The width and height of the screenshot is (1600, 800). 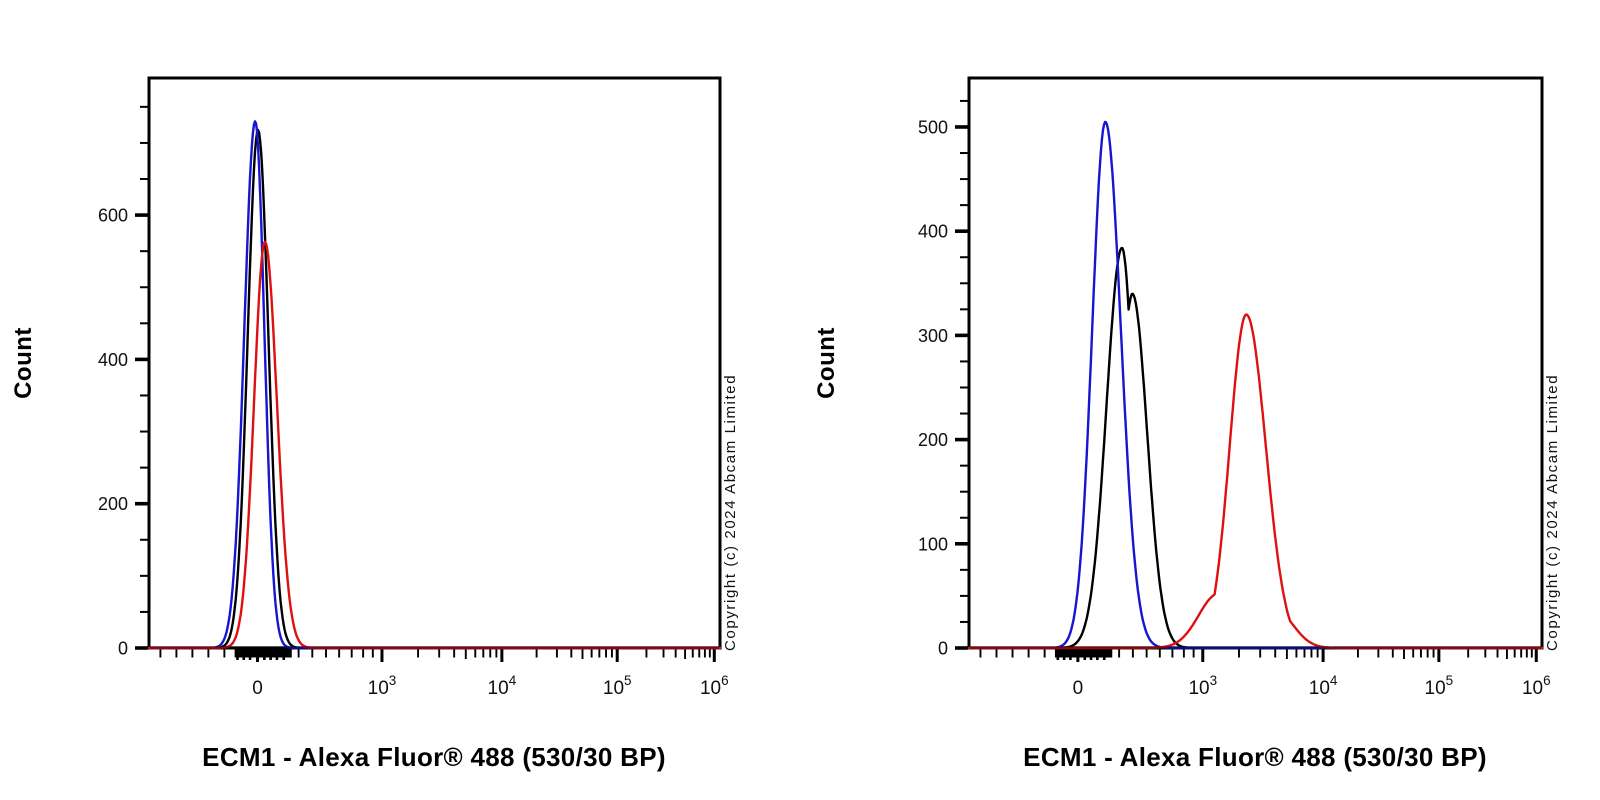 I want to click on y-axis: 0 200 400 600, so click(x=123, y=382).